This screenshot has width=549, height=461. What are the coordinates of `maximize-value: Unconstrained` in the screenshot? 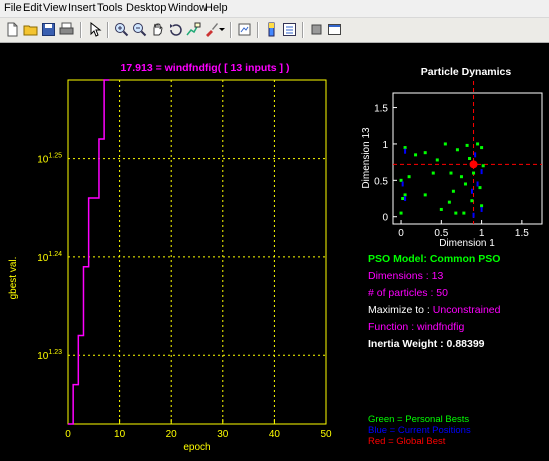 It's located at (466, 310).